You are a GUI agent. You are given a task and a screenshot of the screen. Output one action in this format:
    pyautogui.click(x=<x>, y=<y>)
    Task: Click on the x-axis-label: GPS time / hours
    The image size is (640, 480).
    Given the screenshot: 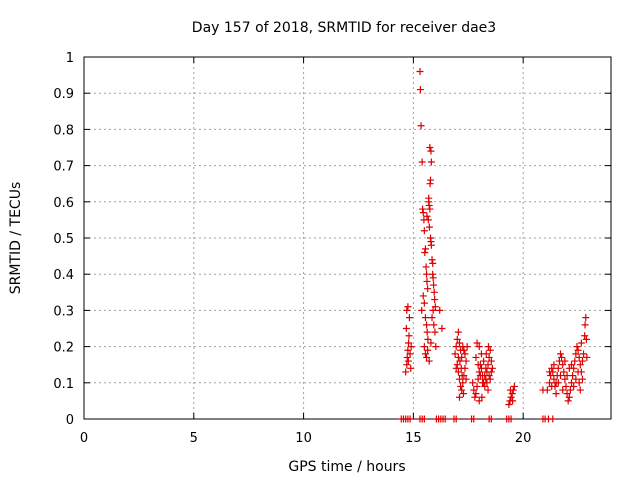 What is the action you would take?
    pyautogui.click(x=346, y=467)
    